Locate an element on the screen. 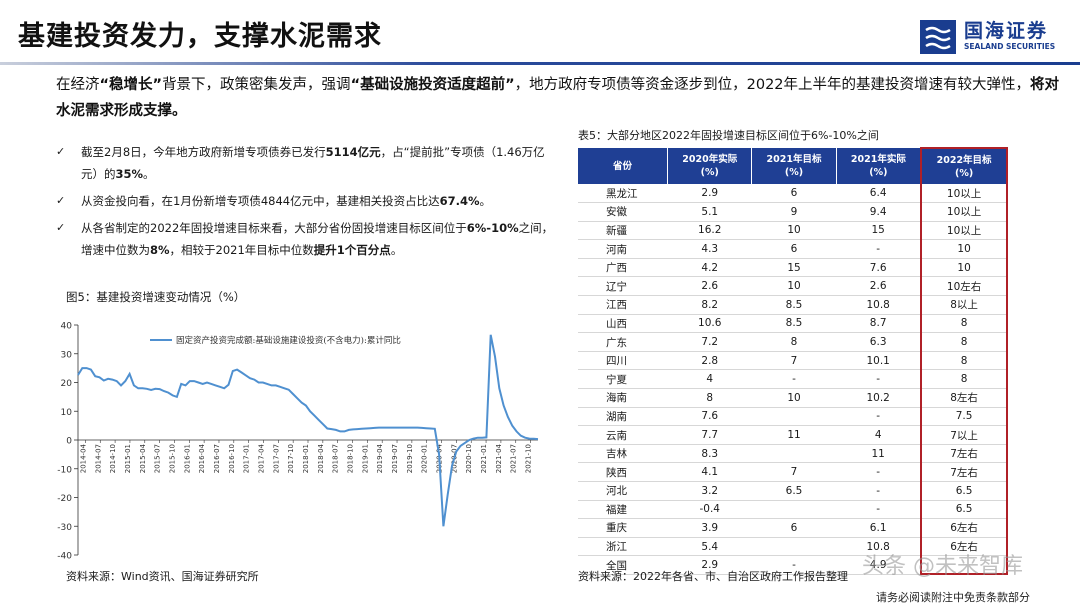 Image resolution: width=1080 pixels, height=608 pixels. y-tick-label: -20 is located at coordinates (64, 499).